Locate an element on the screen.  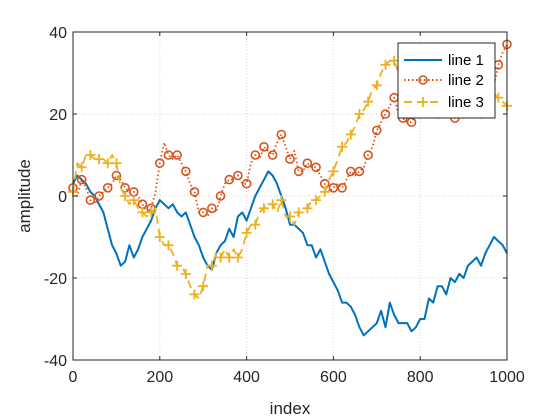
legend-box is located at coordinates (446, 80).